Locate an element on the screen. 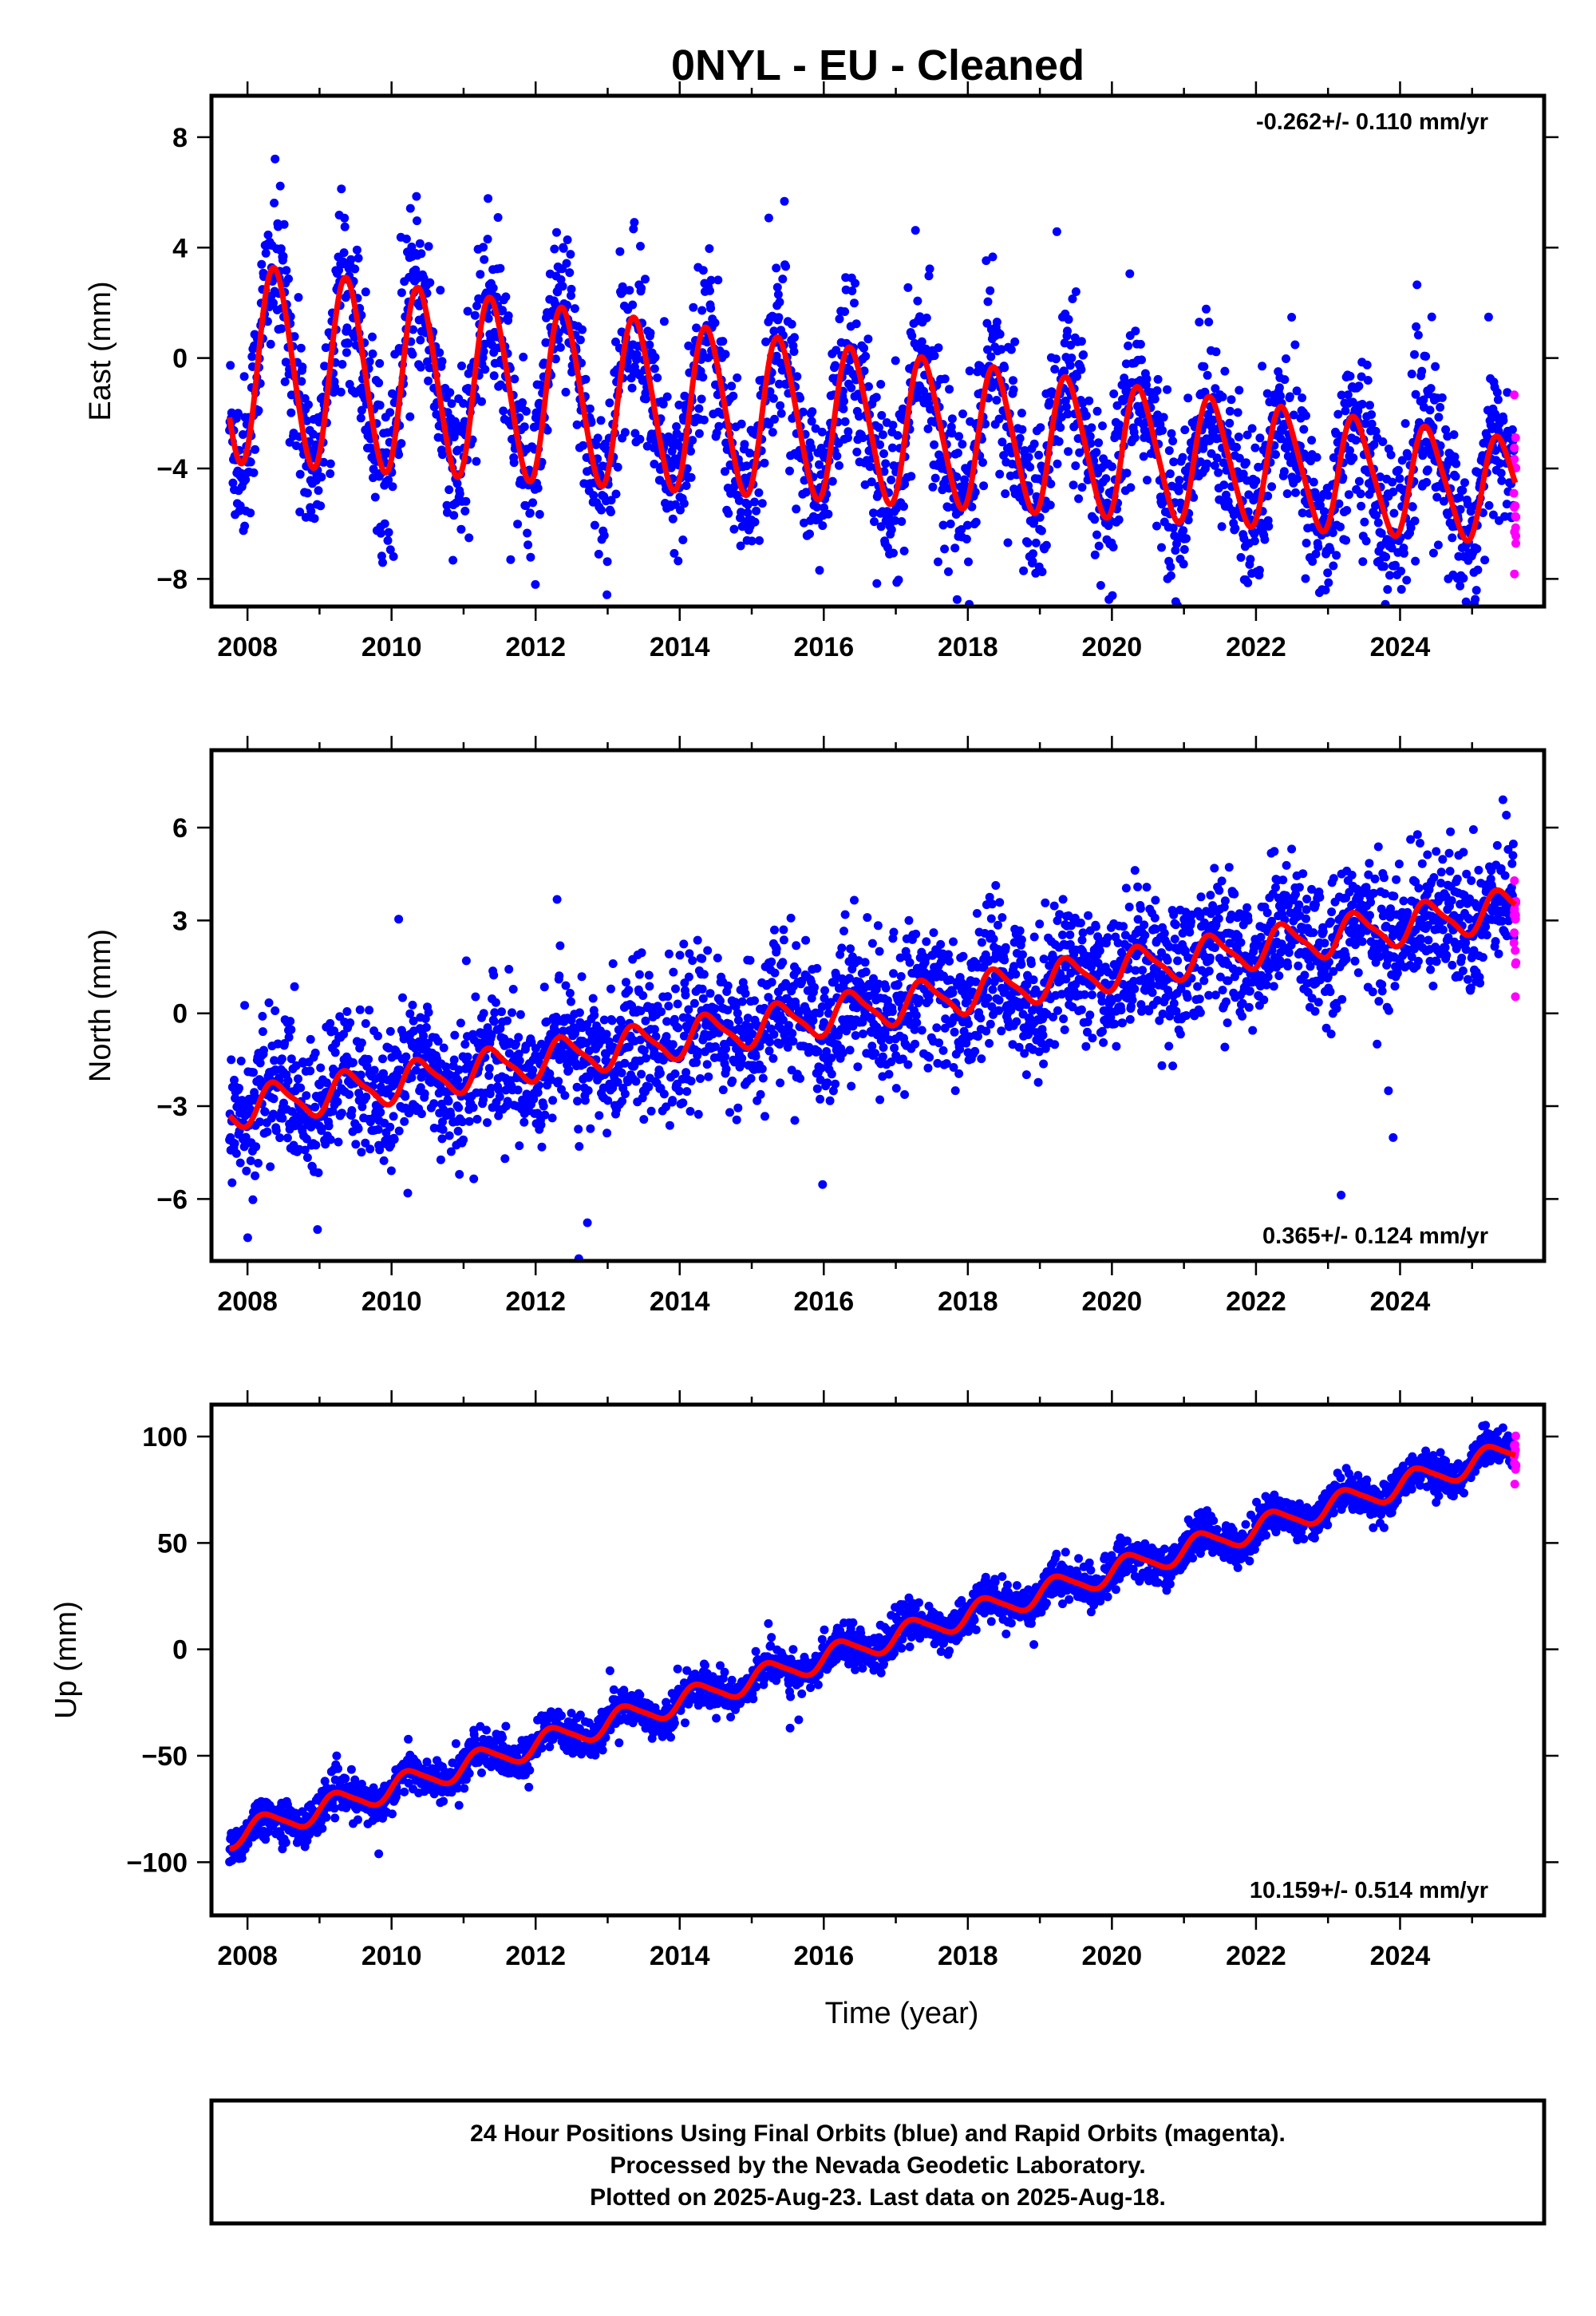 This screenshot has height=2316, width=1596. x-tick-label: 2010 is located at coordinates (391, 647).